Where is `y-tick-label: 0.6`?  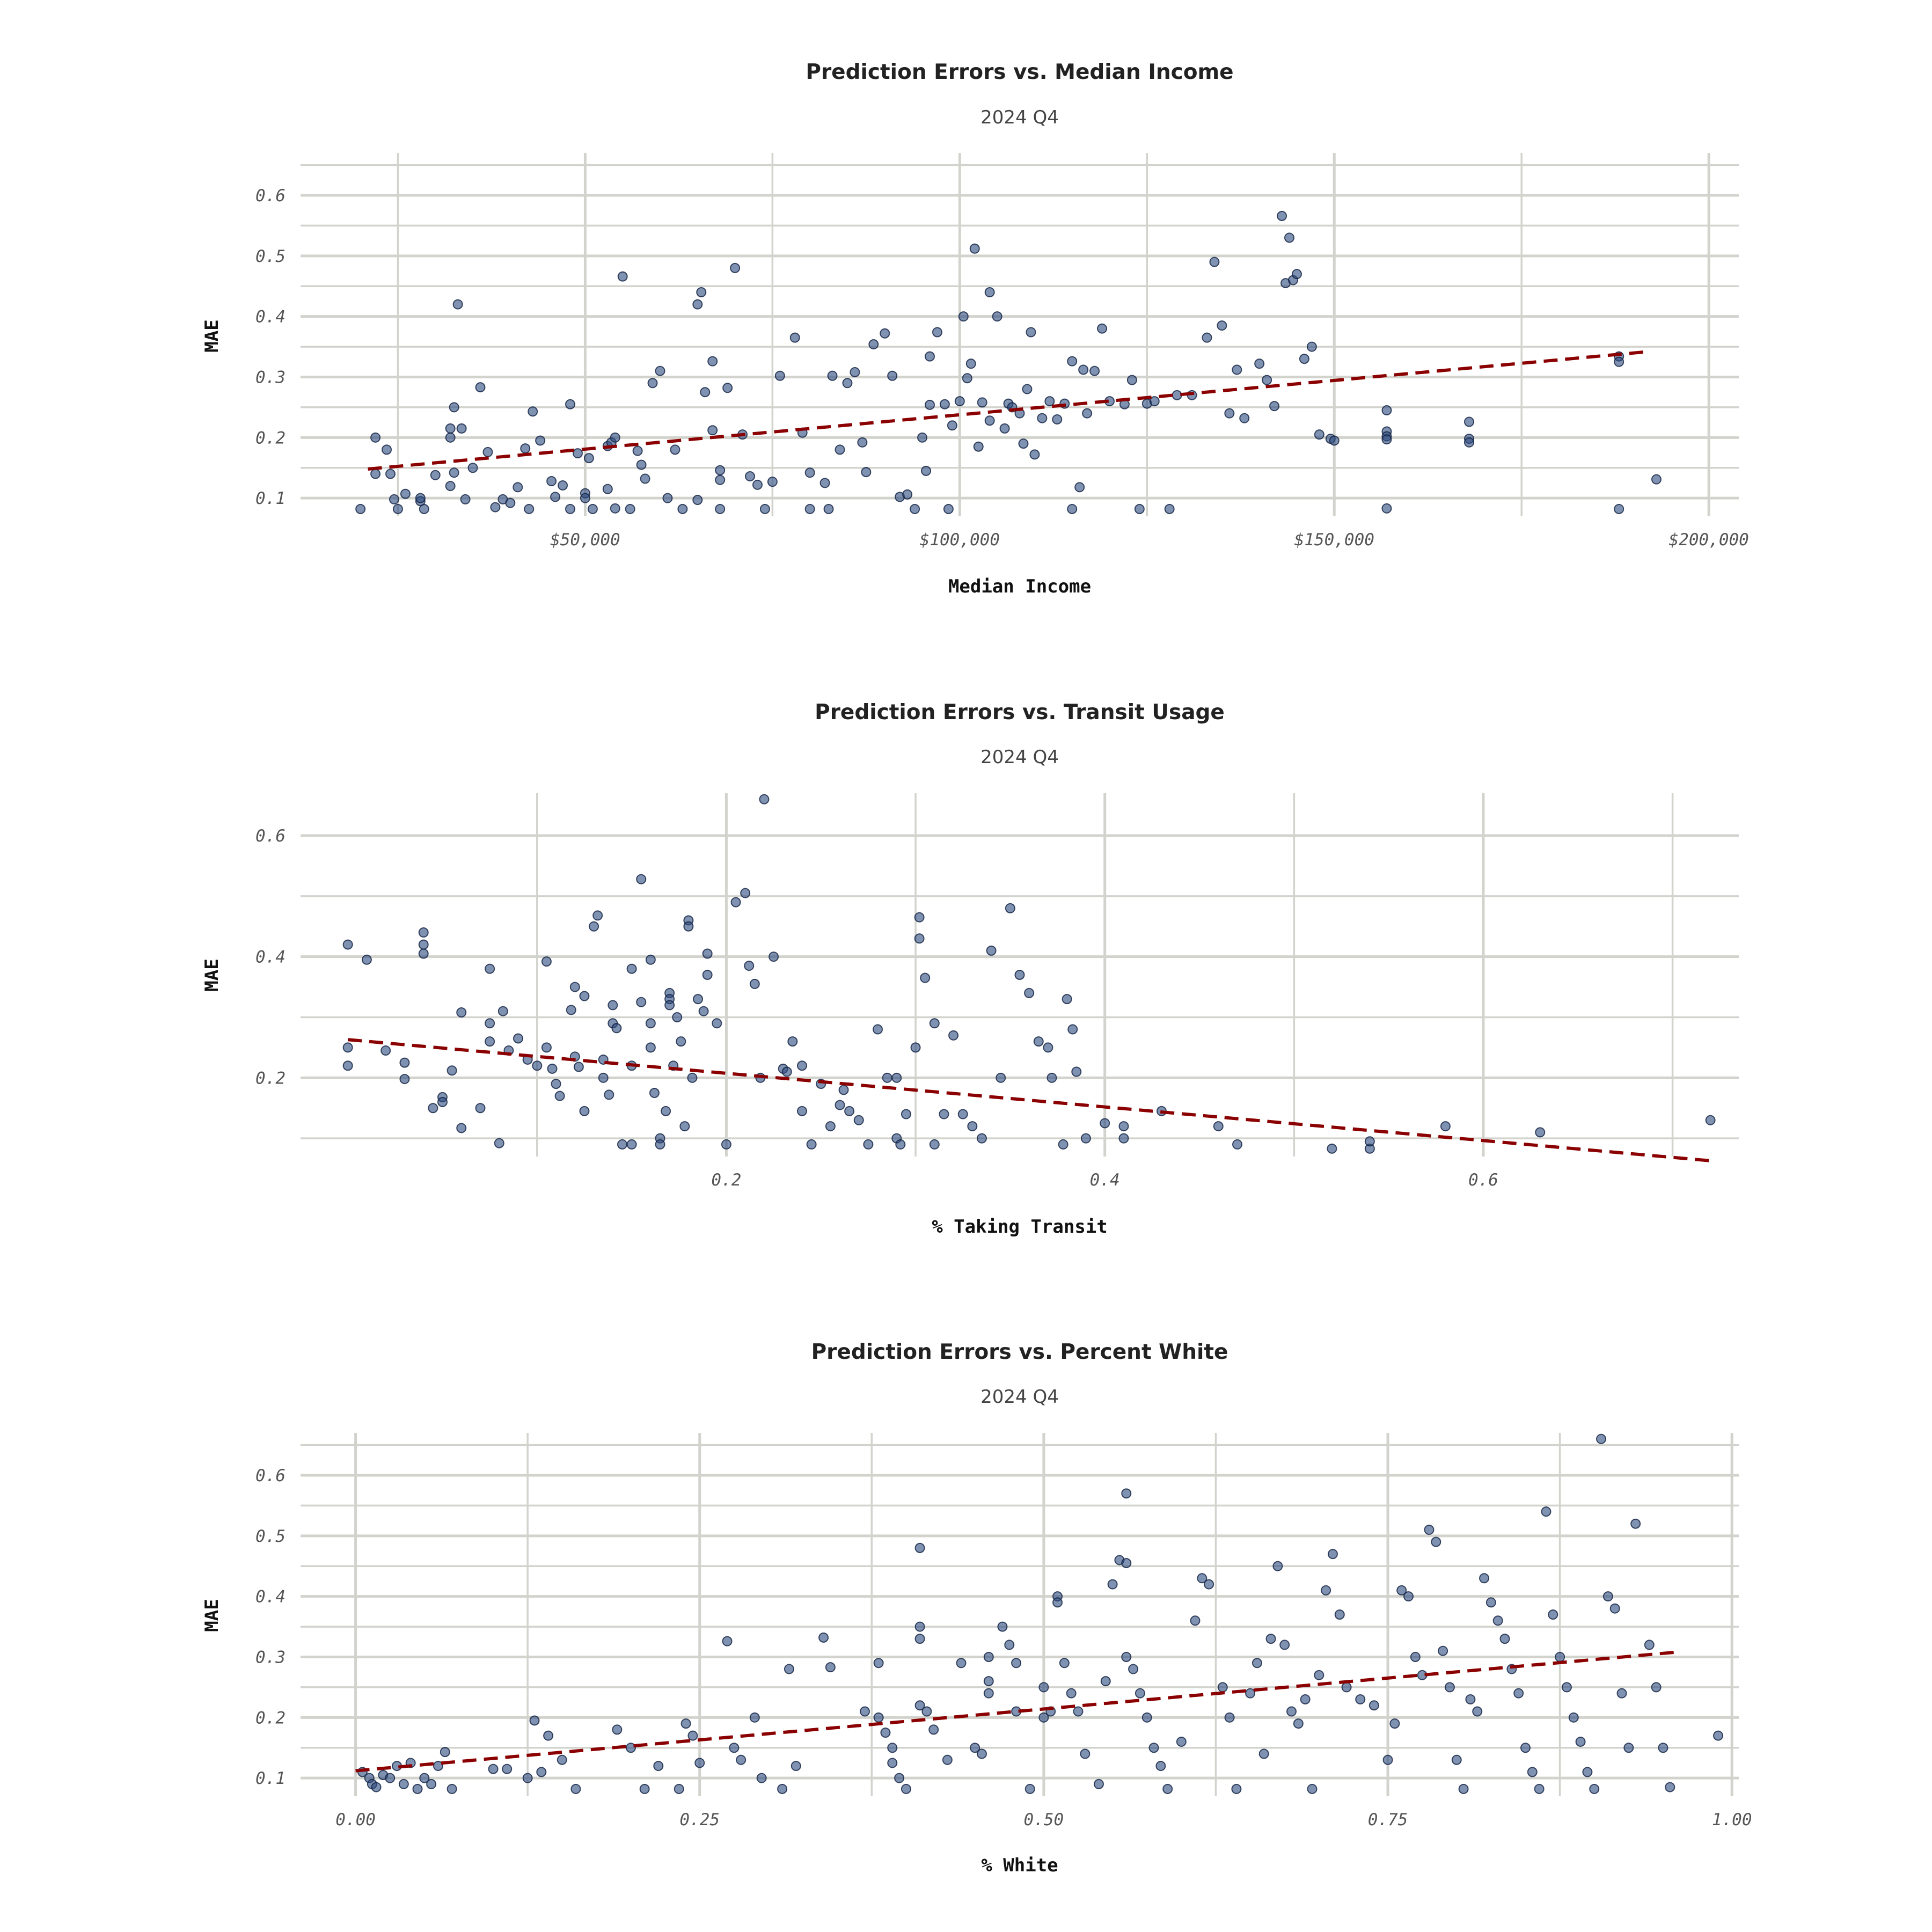 y-tick-label: 0.6 is located at coordinates (270, 196).